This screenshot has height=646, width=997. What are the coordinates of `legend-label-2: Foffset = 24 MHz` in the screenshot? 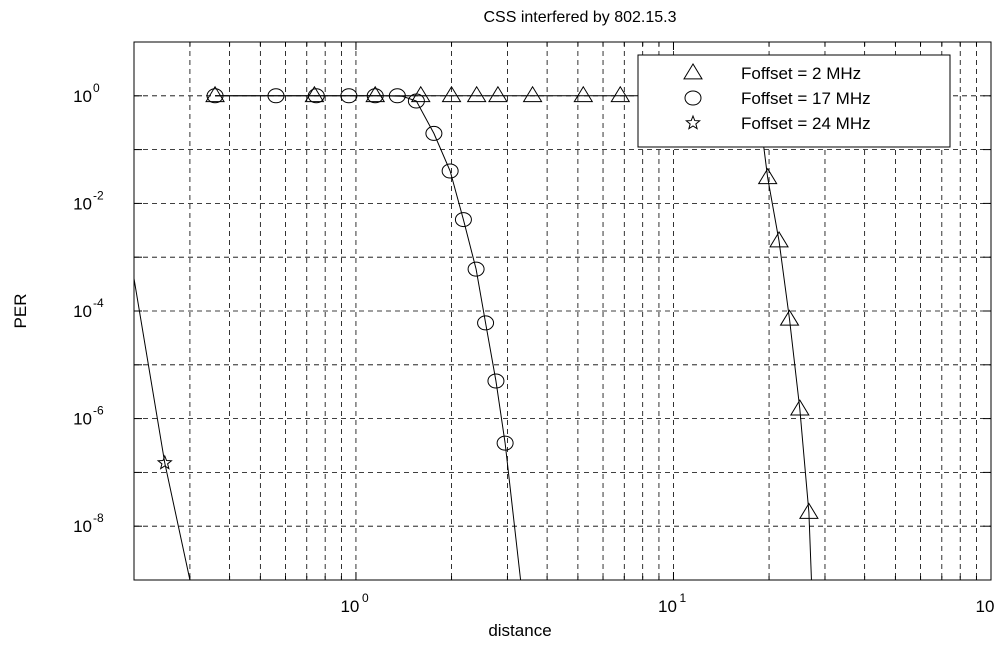 It's located at (806, 123).